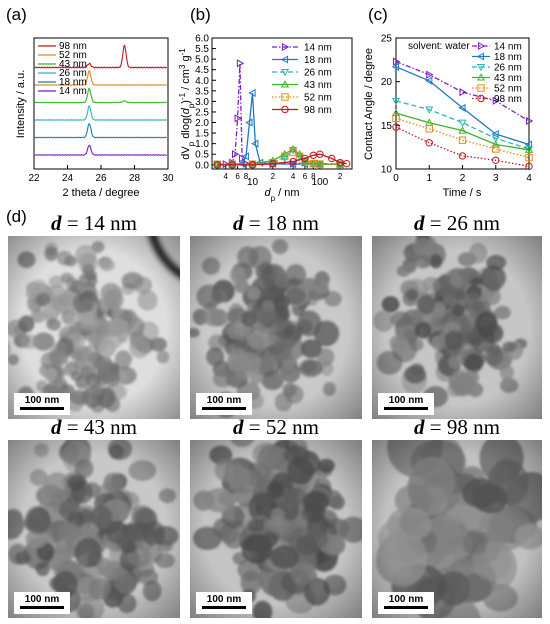 The width and height of the screenshot is (550, 624). I want to click on x-tick-label: 26, so click(101, 178).